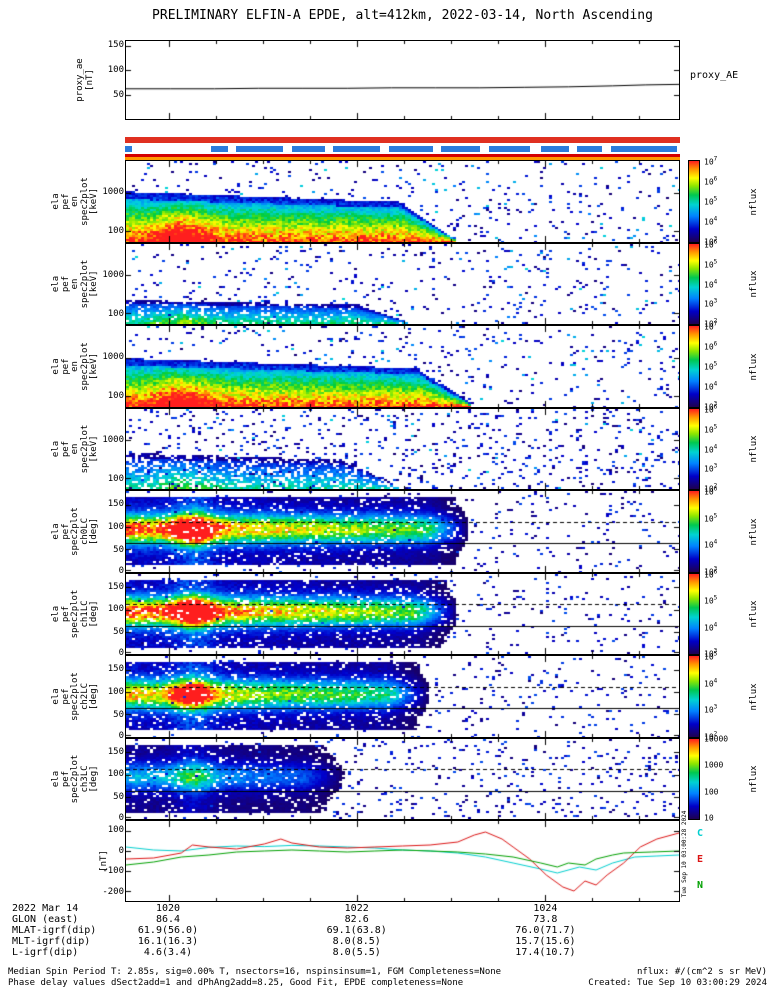  I want to click on colorbar-tick-label: 100, so click(711, 792).